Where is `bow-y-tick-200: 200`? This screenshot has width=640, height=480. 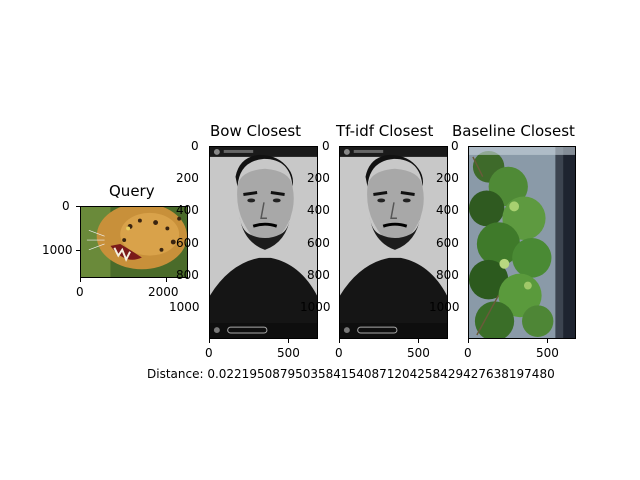 bow-y-tick-200: 200 is located at coordinates (187, 178).